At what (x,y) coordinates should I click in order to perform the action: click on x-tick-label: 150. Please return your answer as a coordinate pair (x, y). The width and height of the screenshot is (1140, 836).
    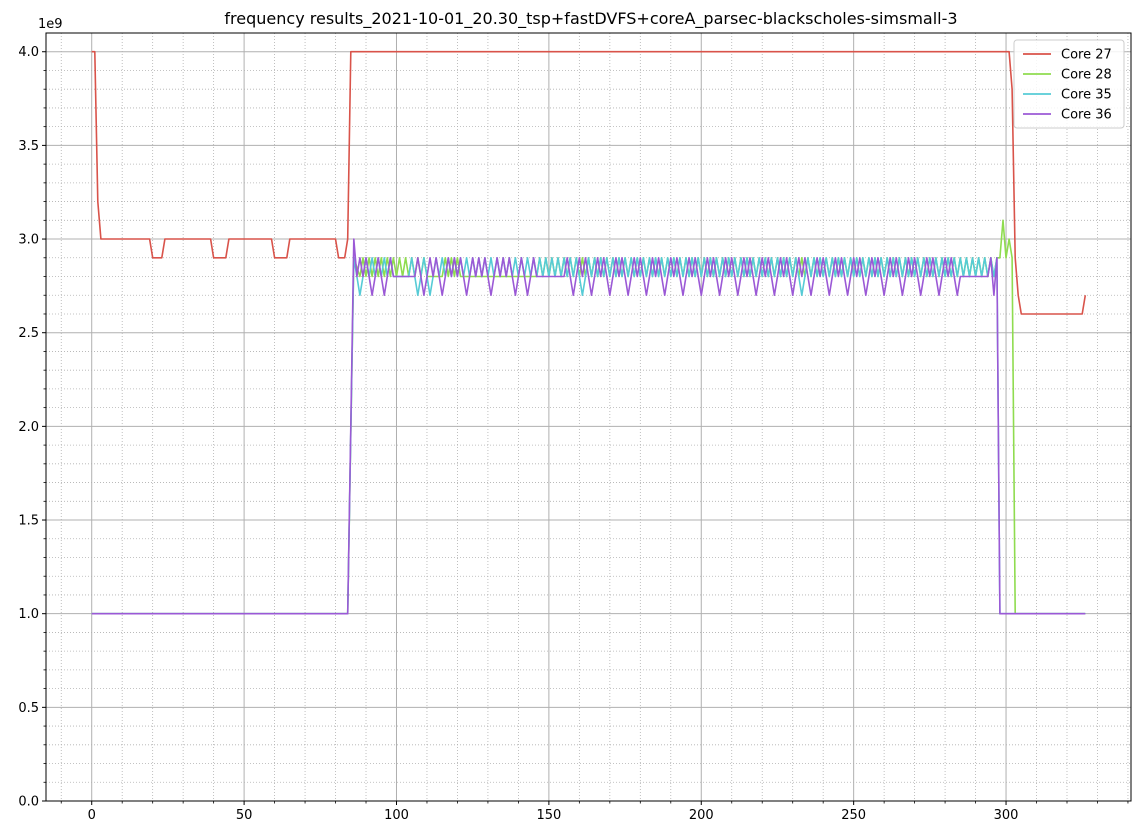
    Looking at the image, I should click on (548, 815).